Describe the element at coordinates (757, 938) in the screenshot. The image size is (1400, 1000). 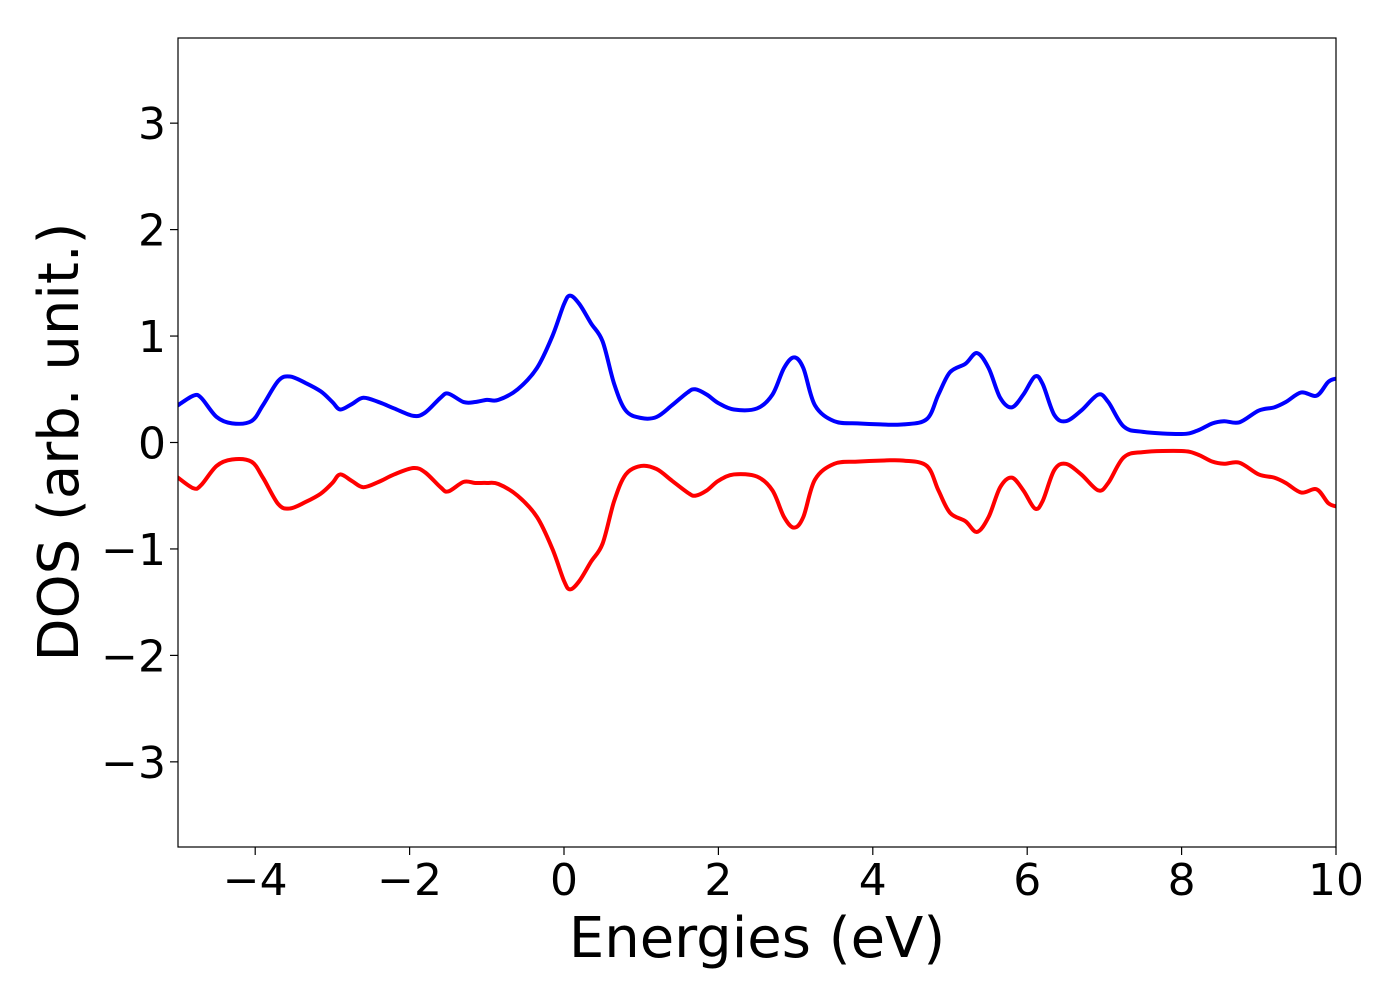
I see `x-axis-label: Energies (eV)` at that location.